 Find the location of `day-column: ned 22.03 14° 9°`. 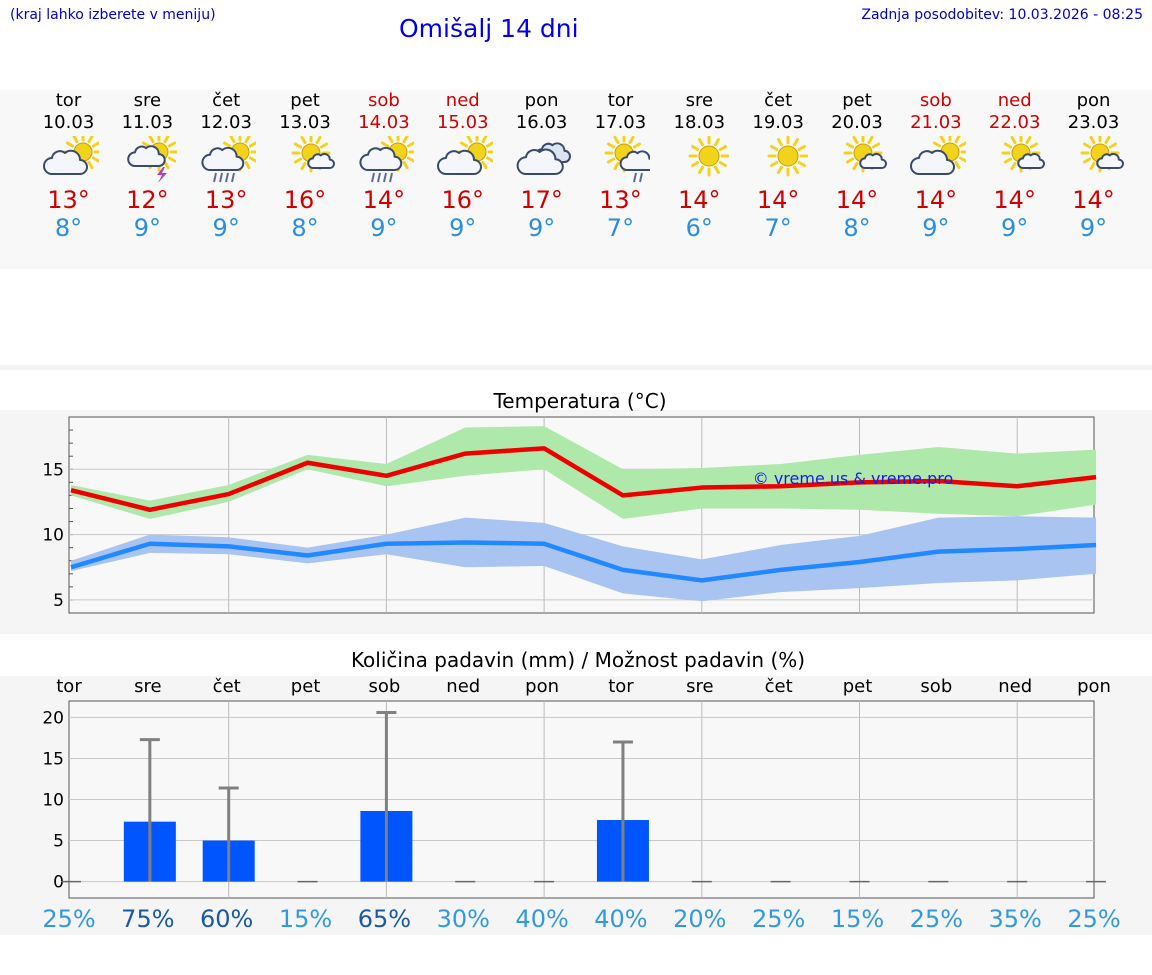

day-column: ned 22.03 14° 9° is located at coordinates (1015, 166).